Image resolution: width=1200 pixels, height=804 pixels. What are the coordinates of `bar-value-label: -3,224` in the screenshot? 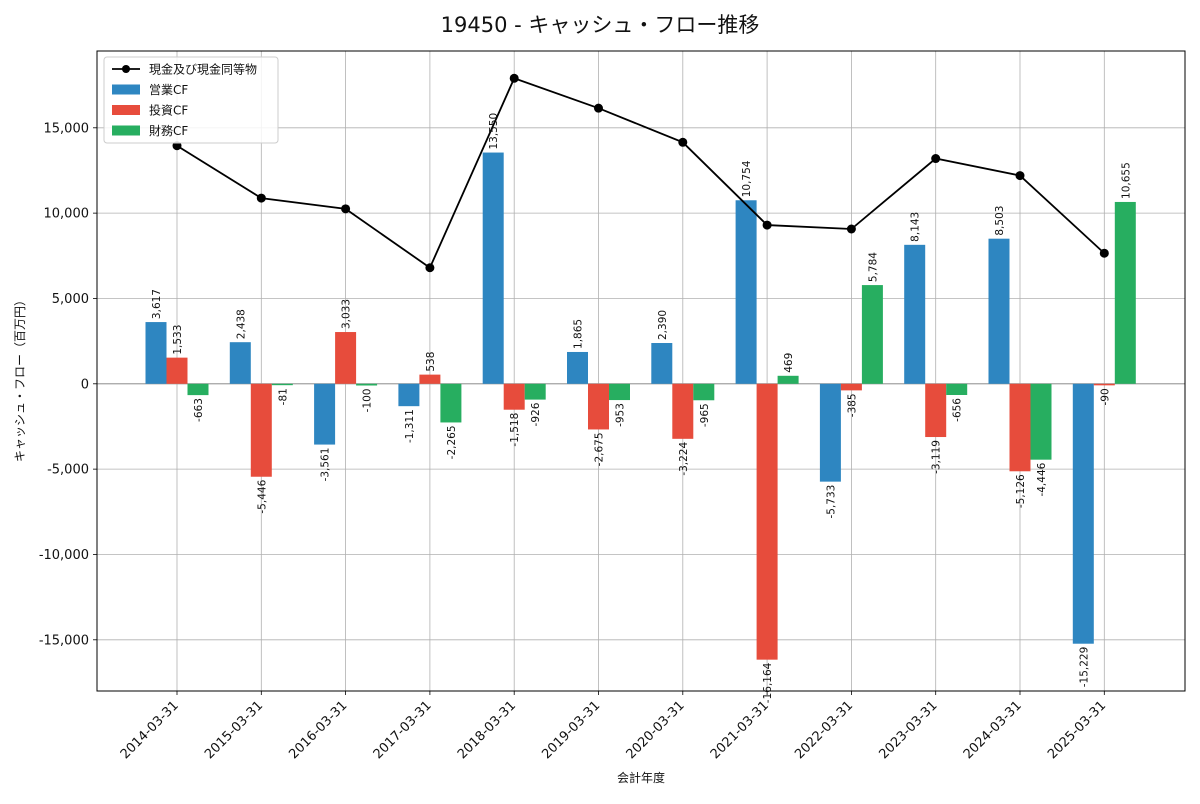 It's located at (684, 459).